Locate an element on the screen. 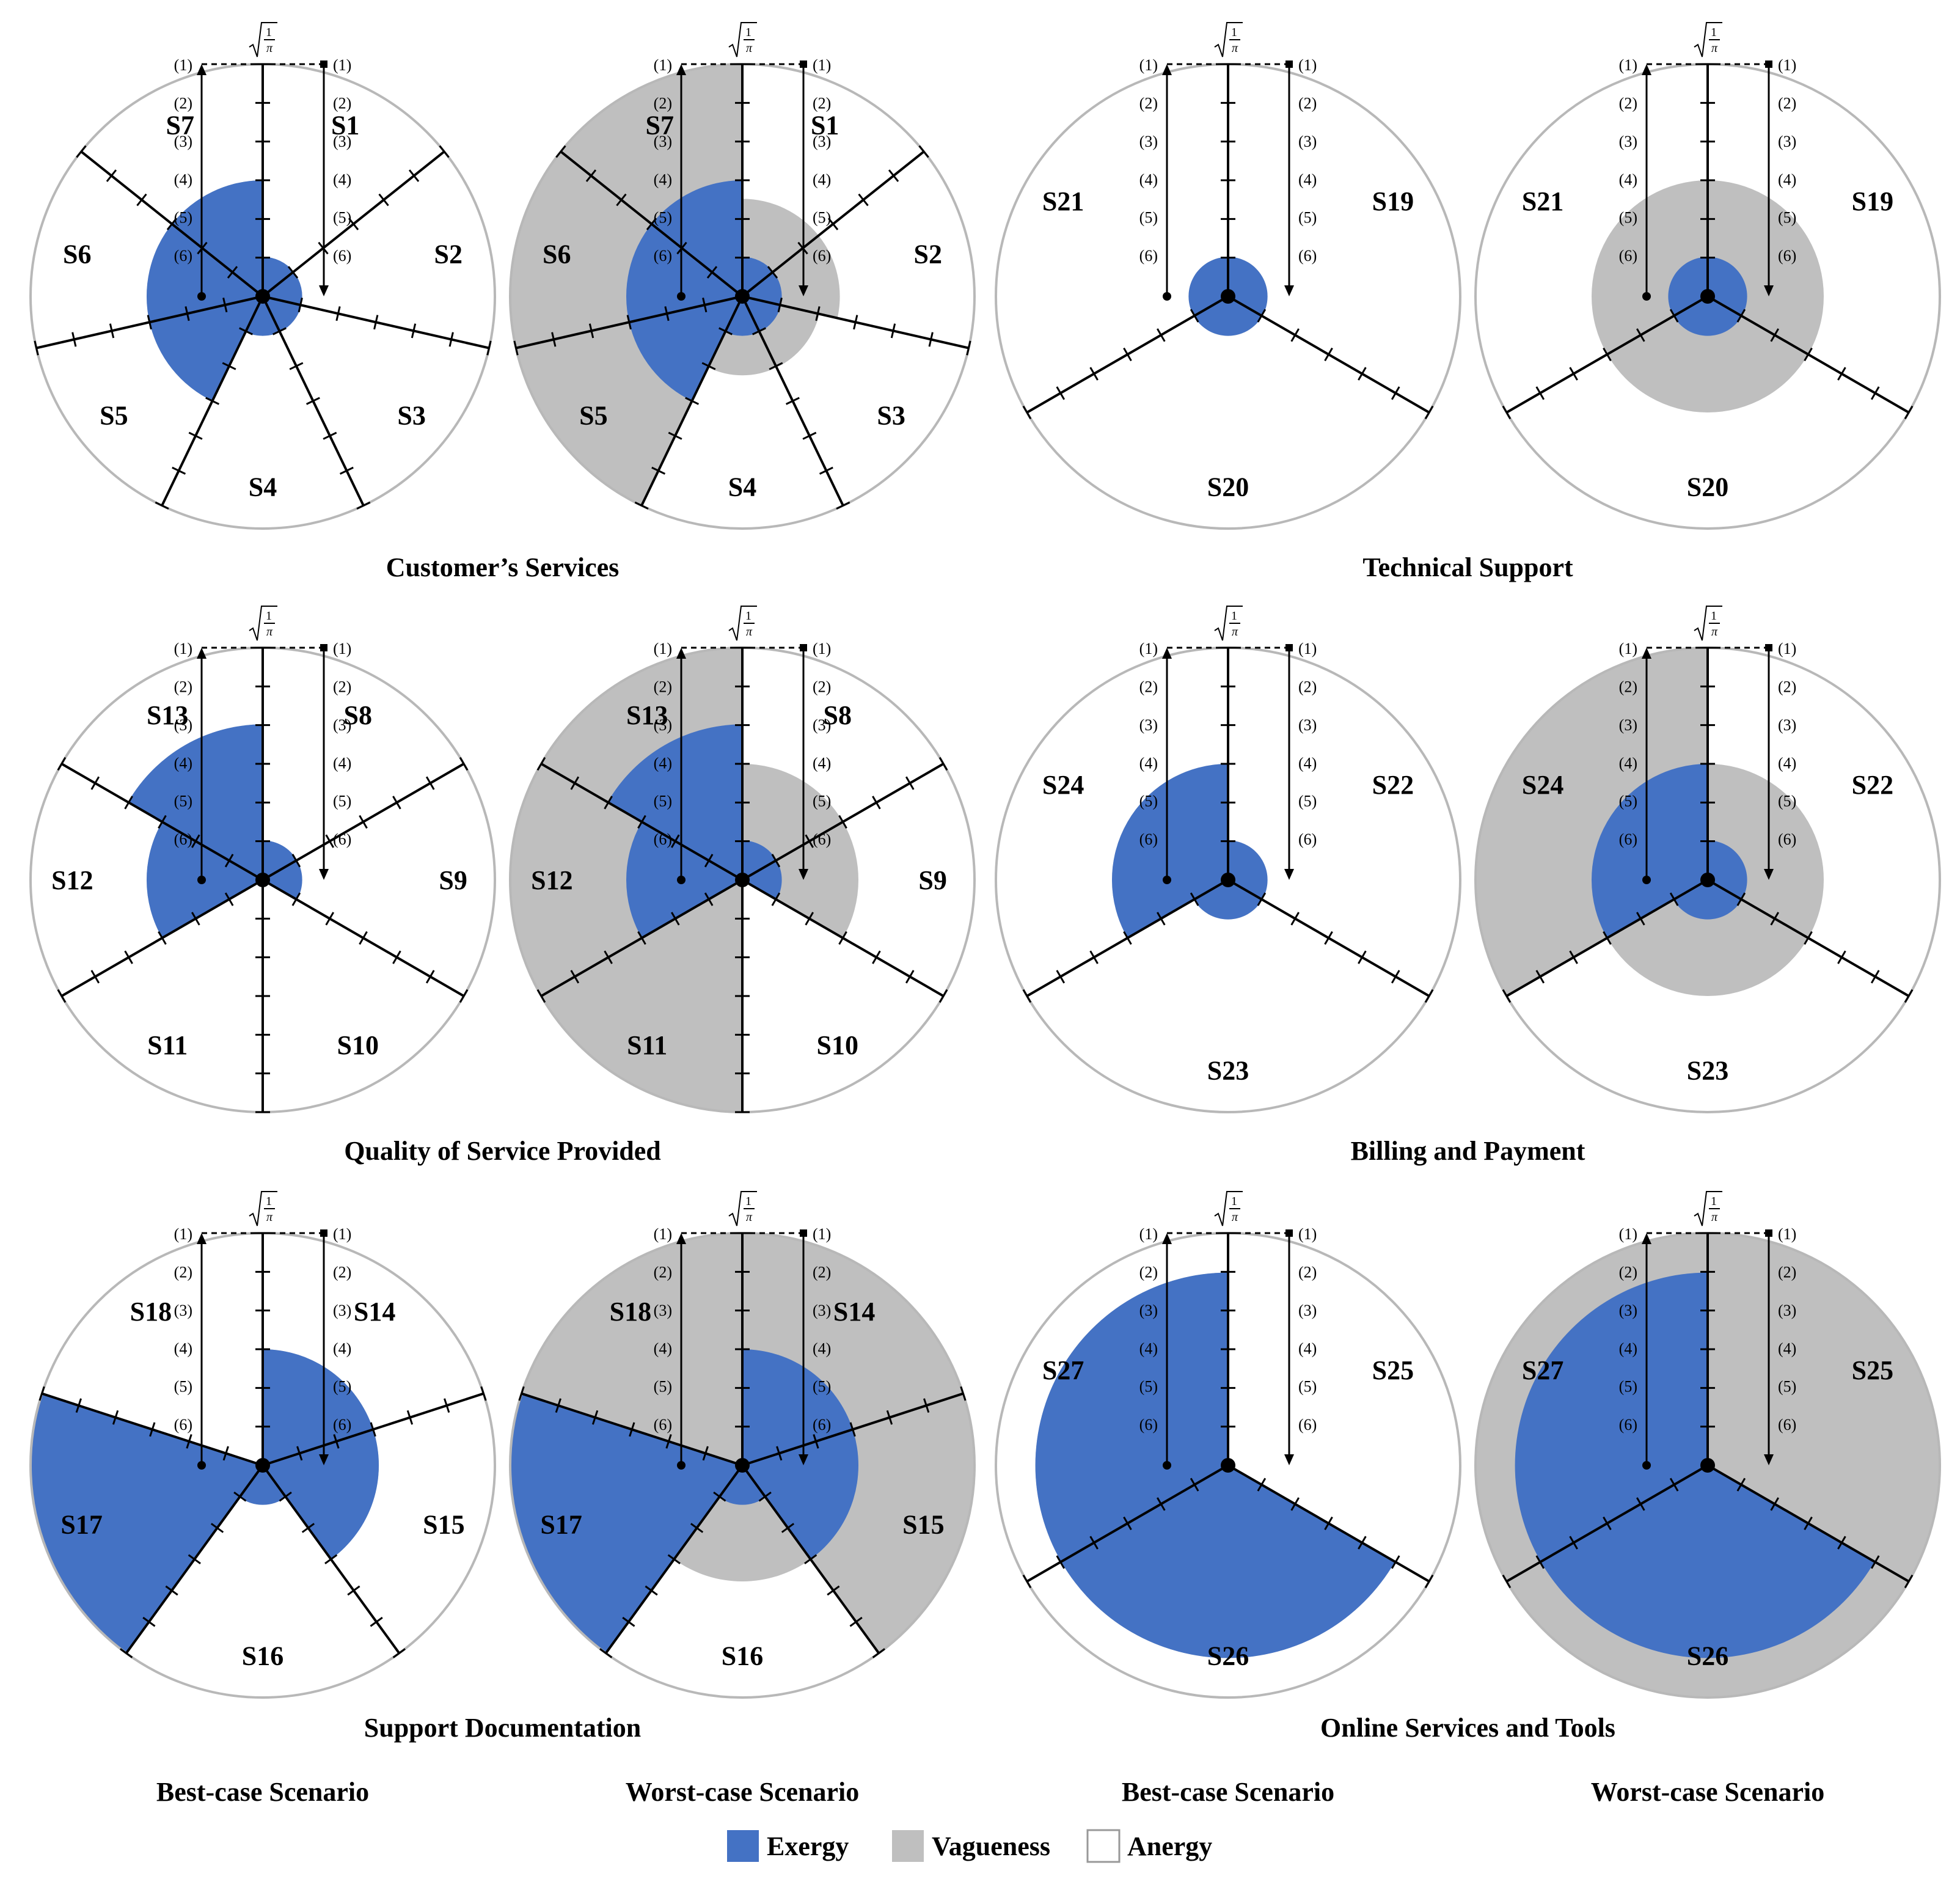  sector-label: S24 is located at coordinates (1542, 785).